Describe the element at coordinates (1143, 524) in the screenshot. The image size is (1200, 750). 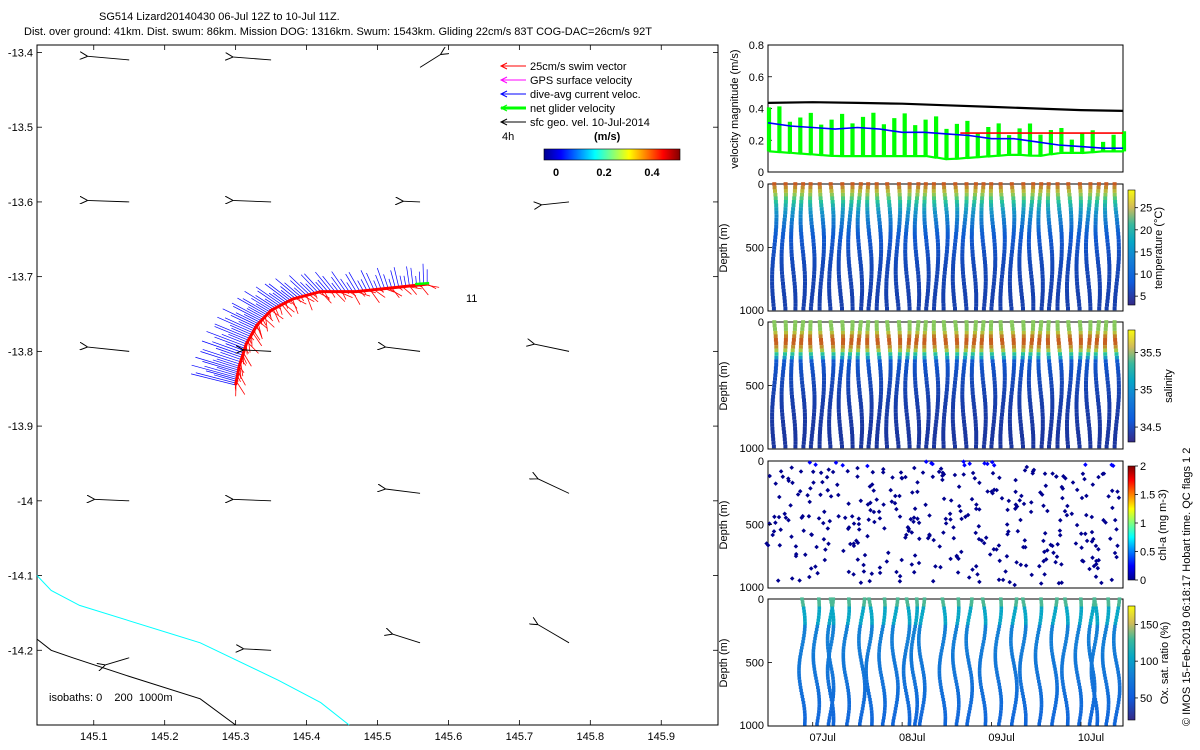
I see `colorbar-tick-label: 1` at that location.